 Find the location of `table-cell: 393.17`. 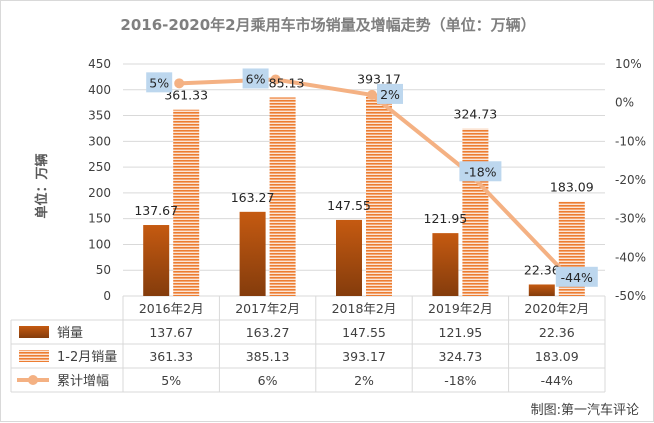

table-cell: 393.17 is located at coordinates (364, 356).